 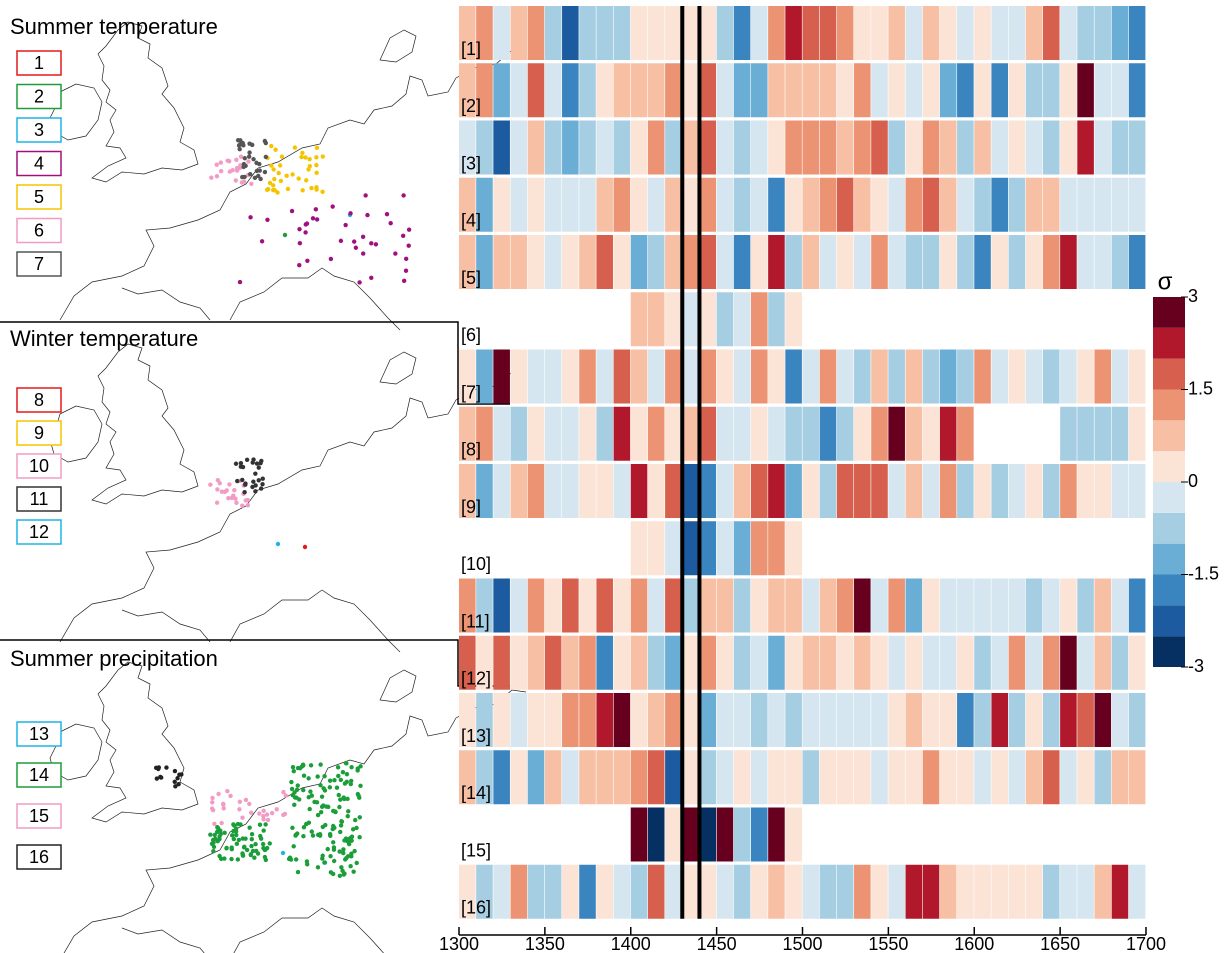 What do you see at coordinates (471, 335) in the screenshot?
I see `row-label: [6]` at bounding box center [471, 335].